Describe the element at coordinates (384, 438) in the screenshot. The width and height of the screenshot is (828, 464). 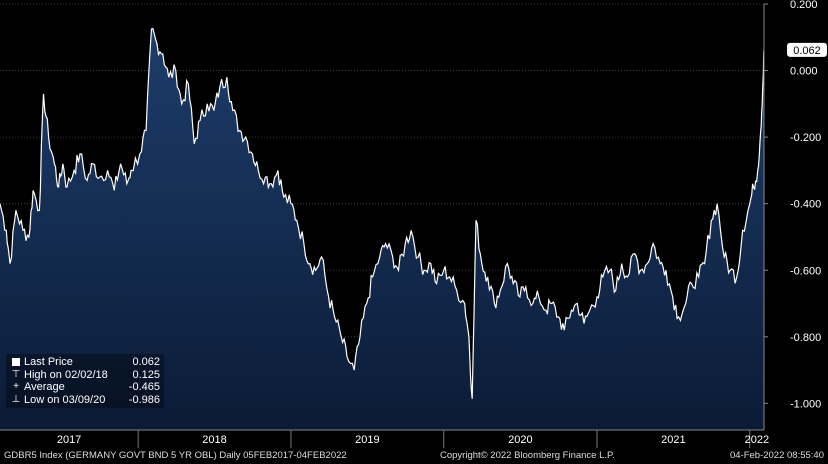
I see `x-axis: 2017 2018 2019 2020 2021 2022` at that location.